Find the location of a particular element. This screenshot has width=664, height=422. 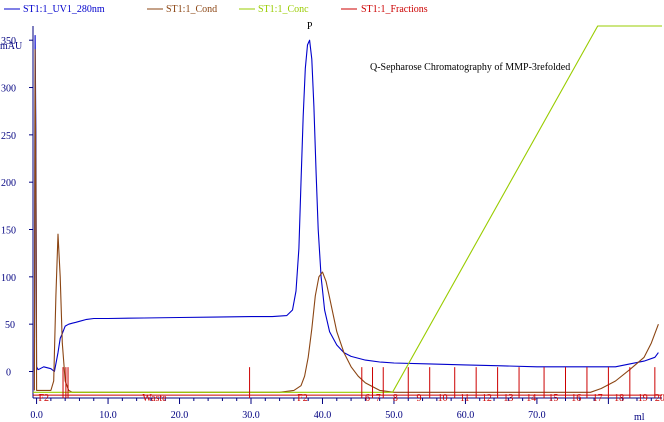

x-tick-label: 60.0 is located at coordinates (466, 415).